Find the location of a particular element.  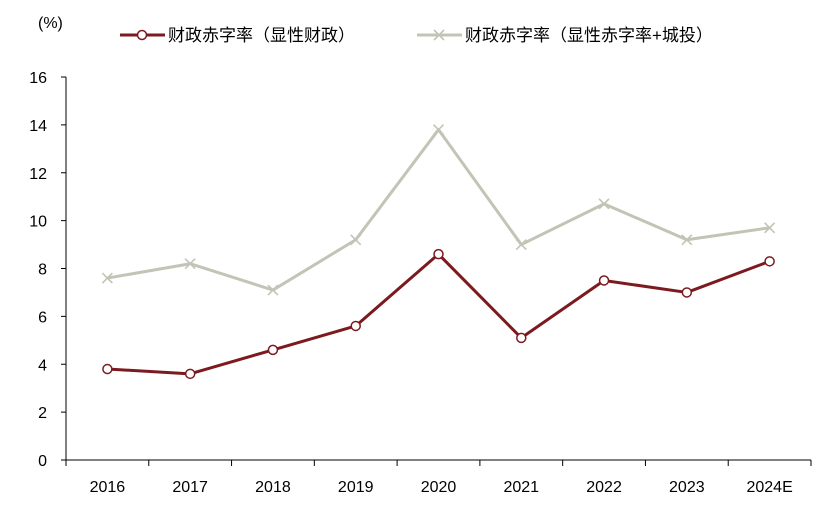

y-tick-label: 2 is located at coordinates (42, 413).